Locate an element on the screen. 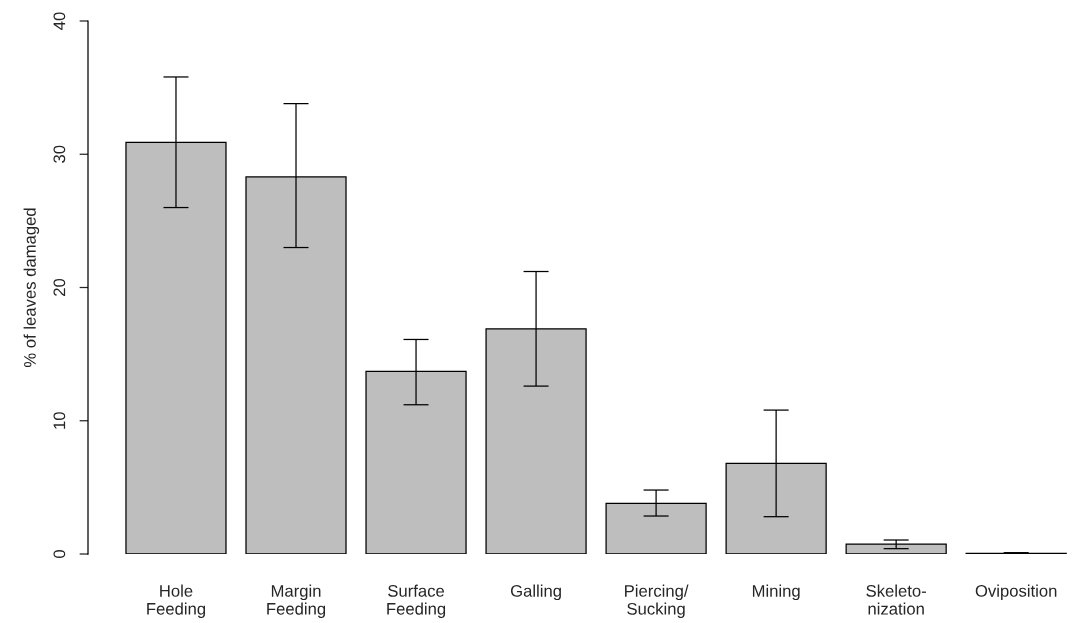 This screenshot has width=1081, height=623. bar is located at coordinates (896, 548).